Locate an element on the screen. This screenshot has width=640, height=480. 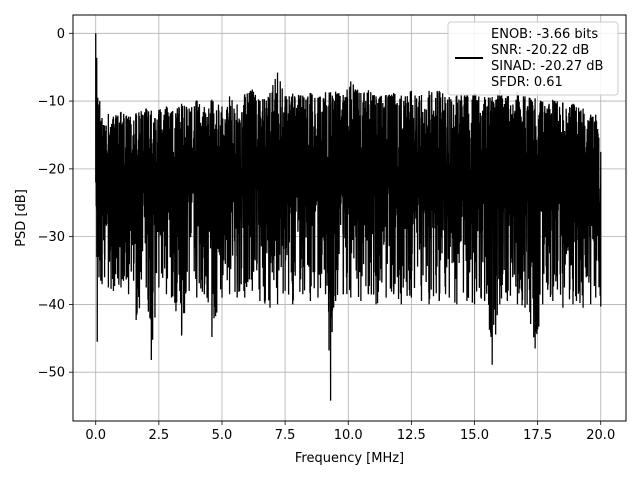
y-tick-label: −40 is located at coordinates (51, 305).